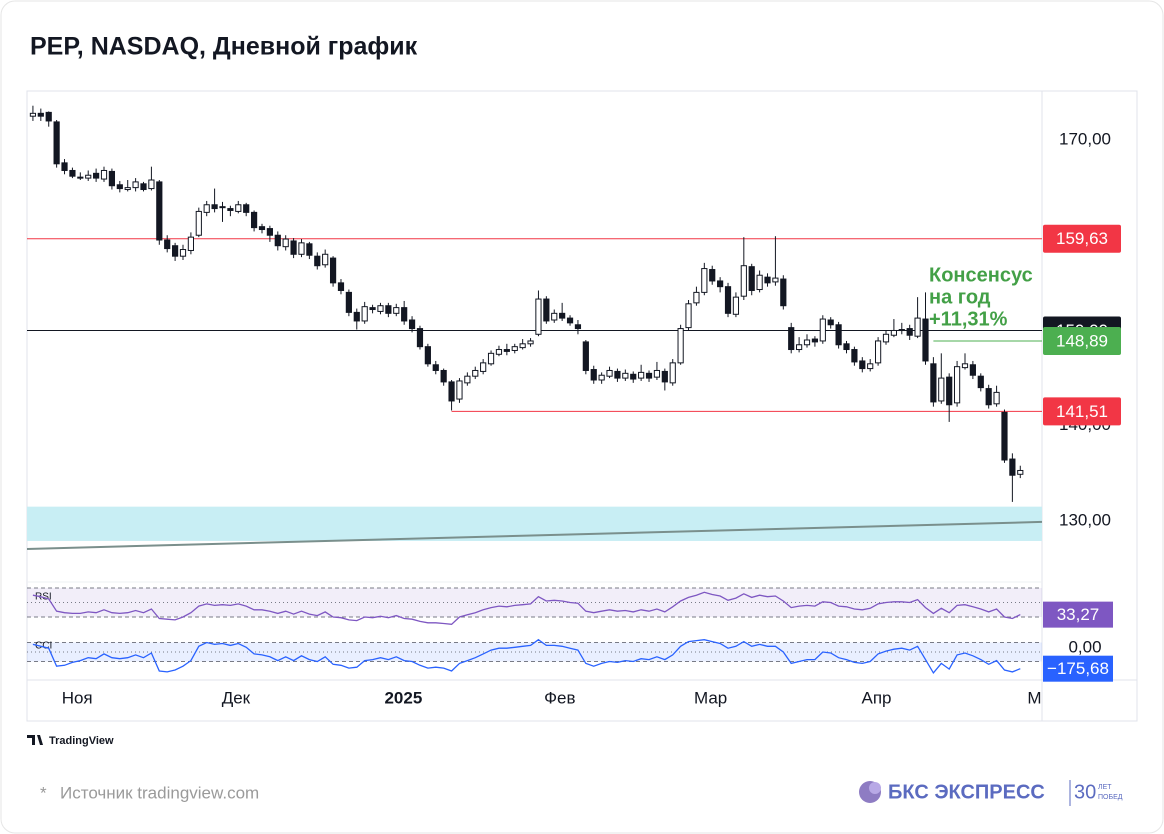  I want to click on price-label: 141,51, so click(1082, 411).